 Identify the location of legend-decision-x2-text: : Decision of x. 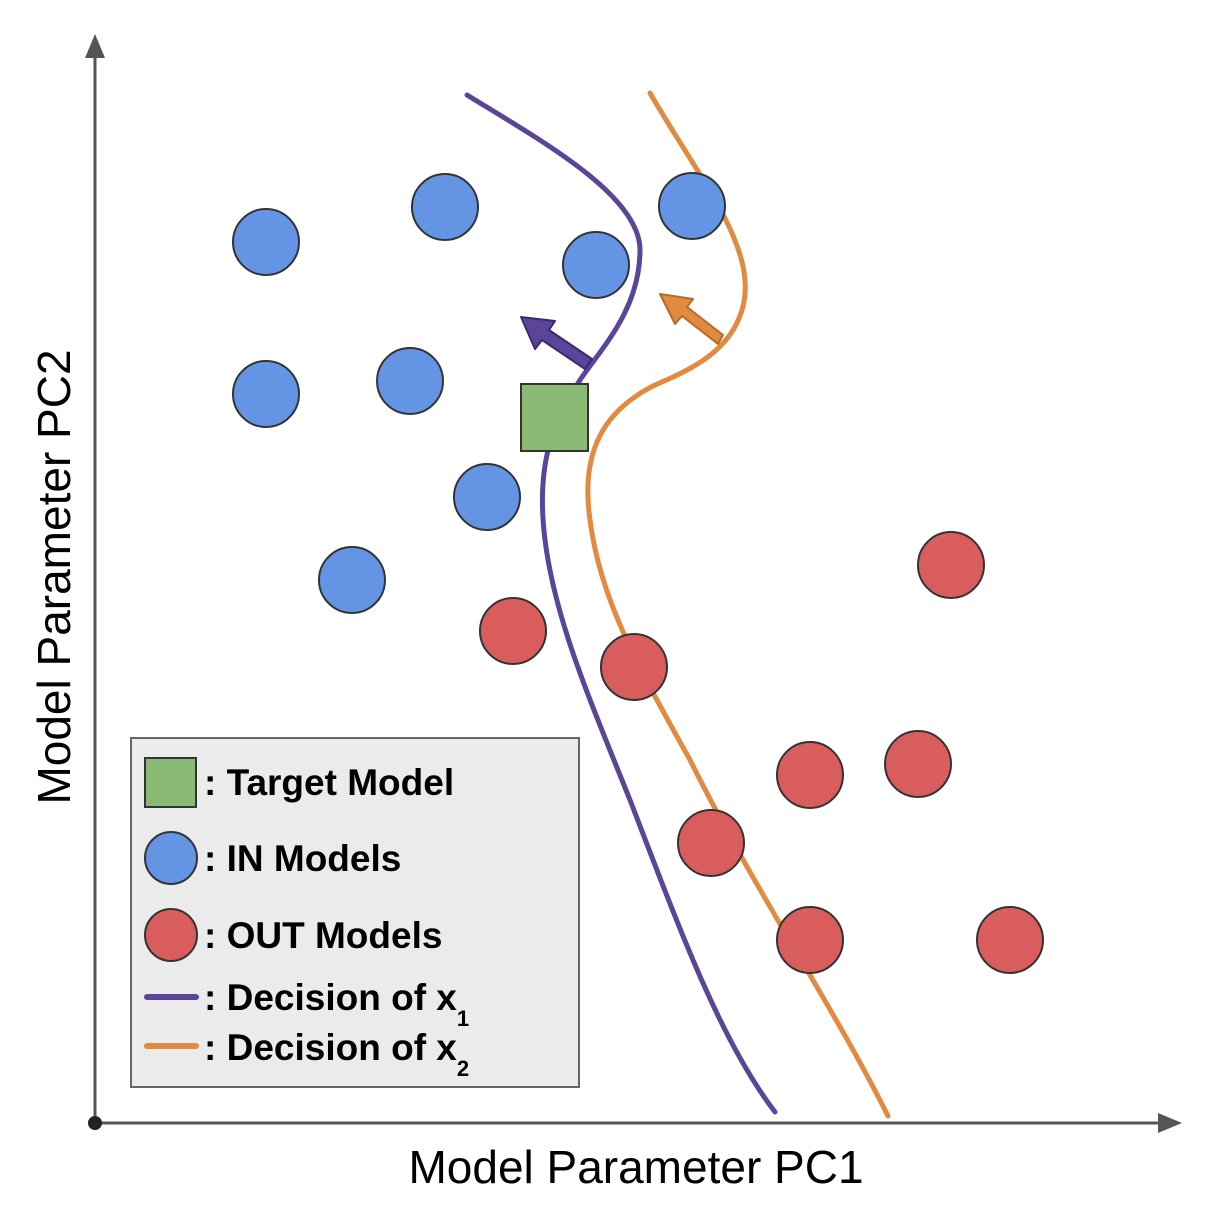
(330, 1047).